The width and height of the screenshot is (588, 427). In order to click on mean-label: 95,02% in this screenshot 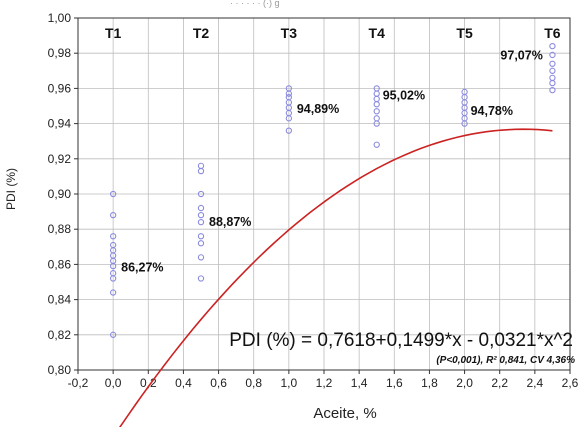, I will do `click(404, 96)`.